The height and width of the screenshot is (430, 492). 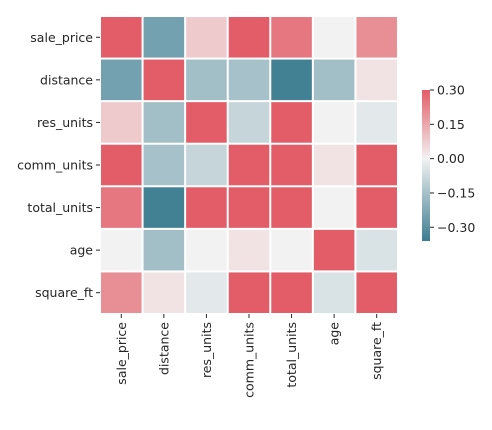 What do you see at coordinates (291, 165) in the screenshot?
I see `heatmap-cell-comm_units-total_units` at bounding box center [291, 165].